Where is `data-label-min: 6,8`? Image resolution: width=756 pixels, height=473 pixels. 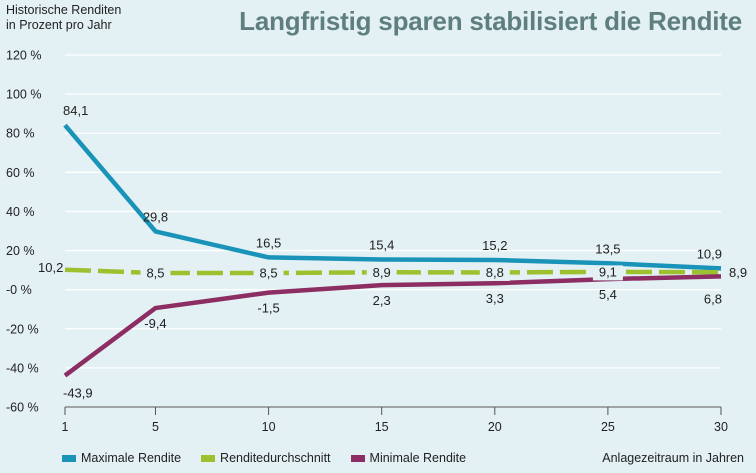 data-label-min: 6,8 is located at coordinates (713, 298).